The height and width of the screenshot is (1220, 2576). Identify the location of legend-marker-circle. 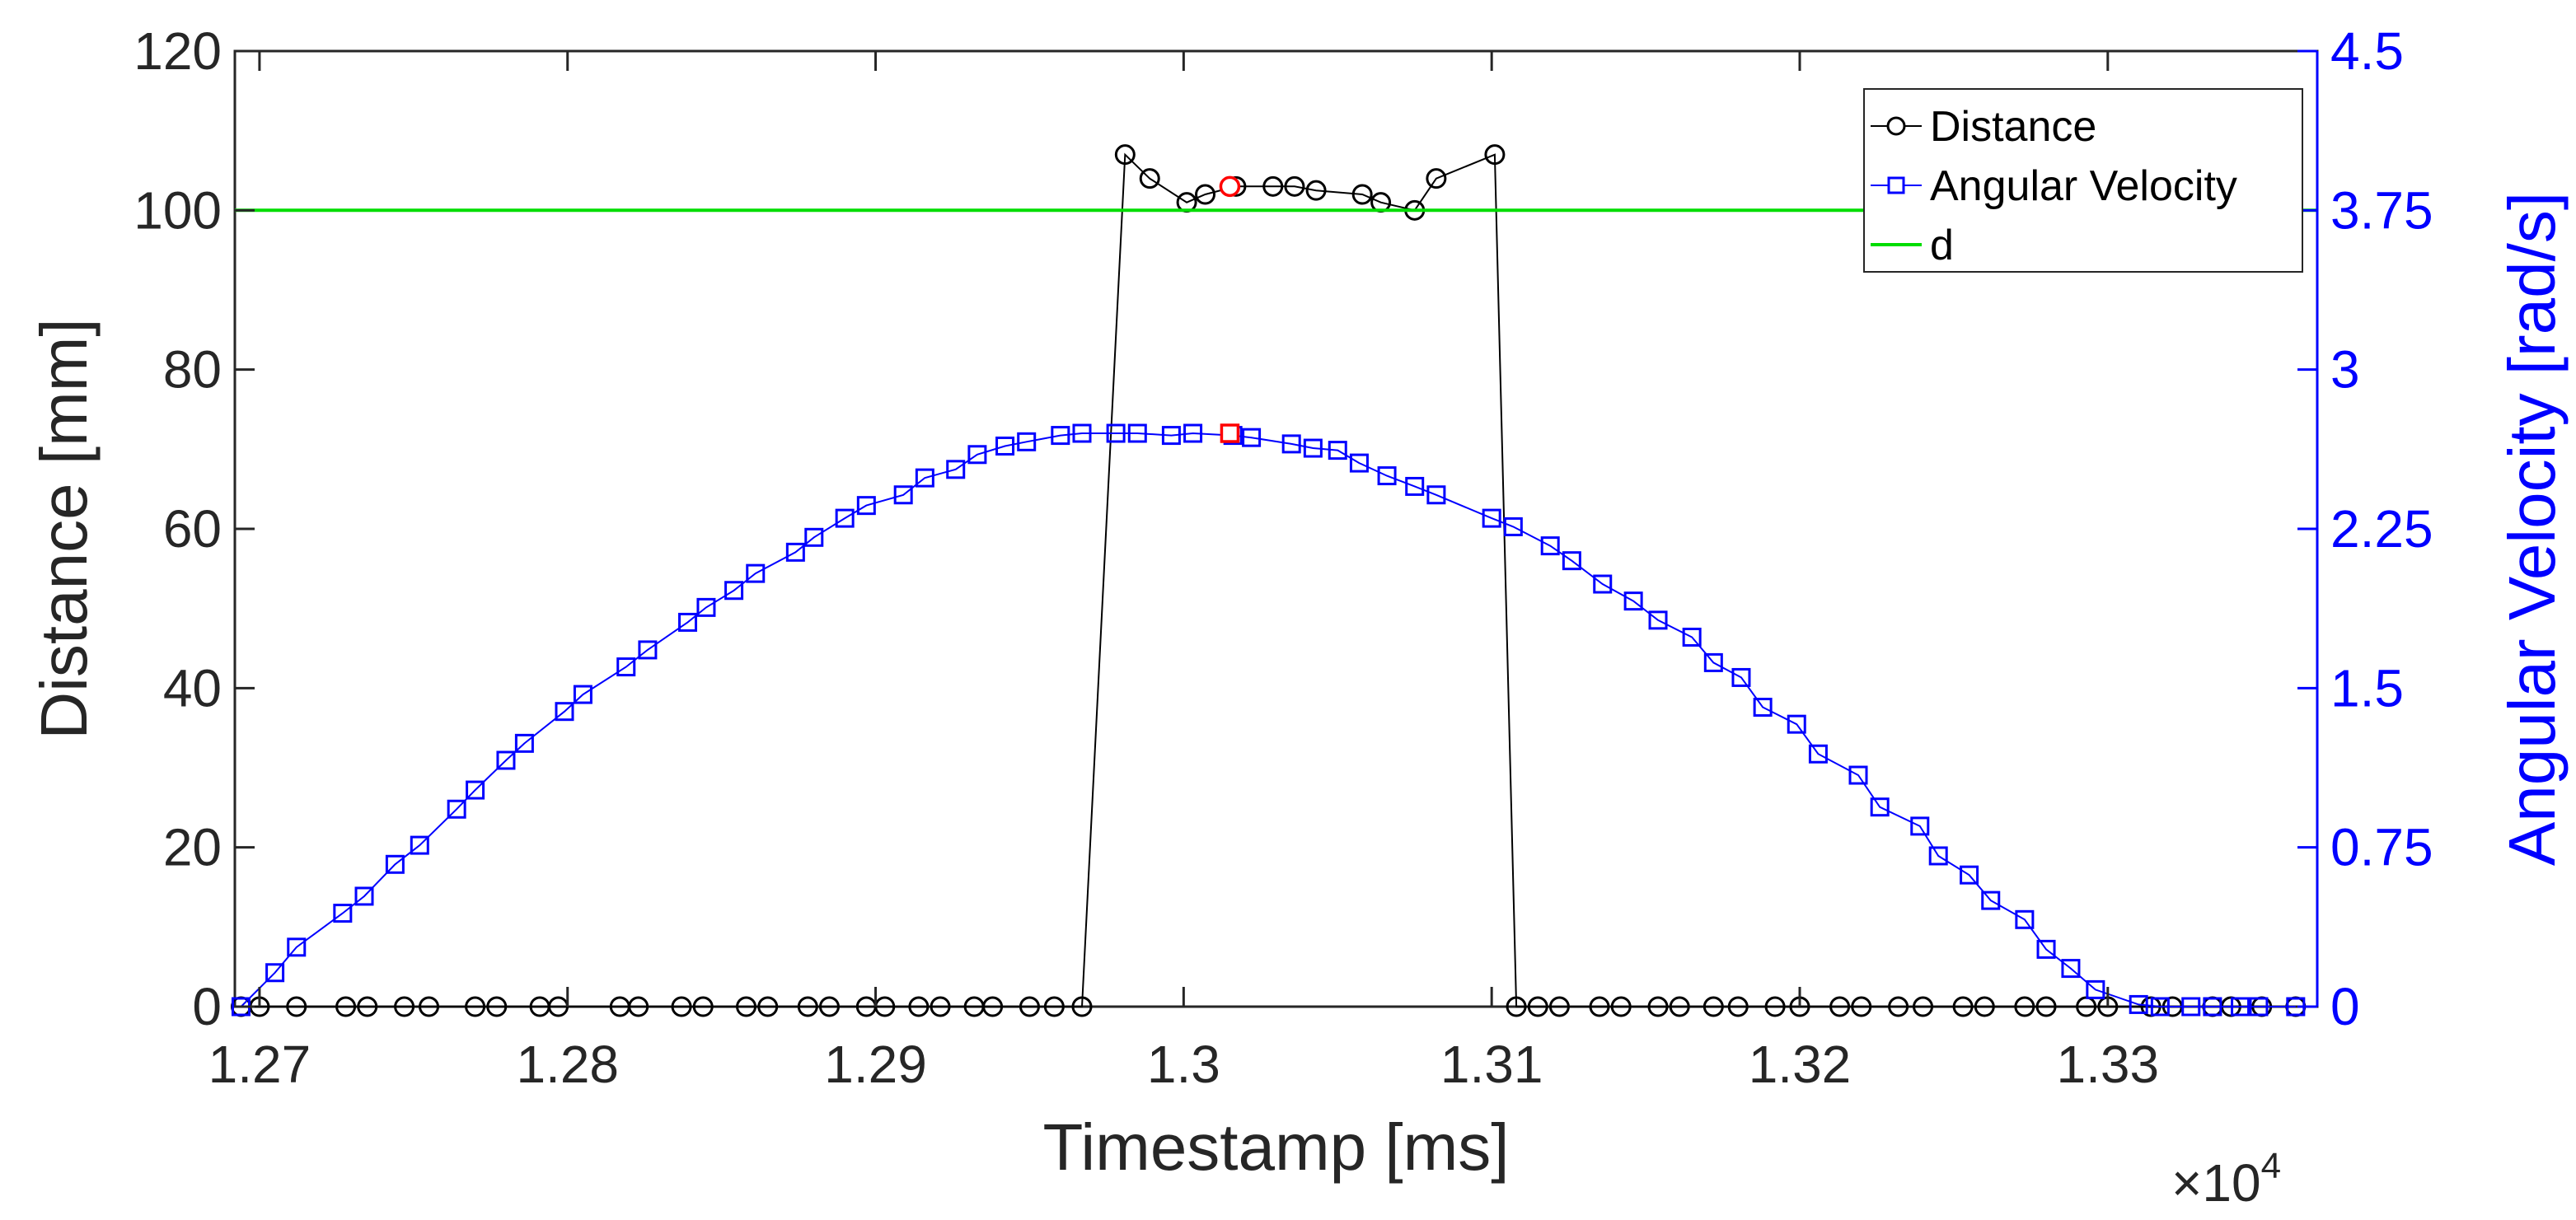
(1896, 126).